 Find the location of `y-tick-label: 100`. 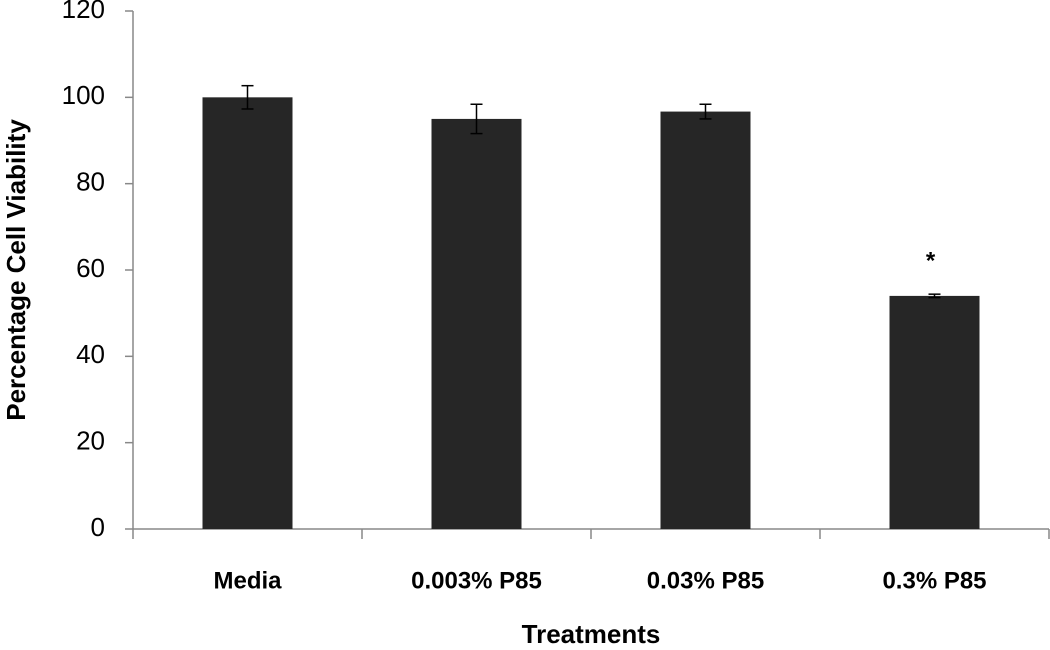

y-tick-label: 100 is located at coordinates (83, 95).